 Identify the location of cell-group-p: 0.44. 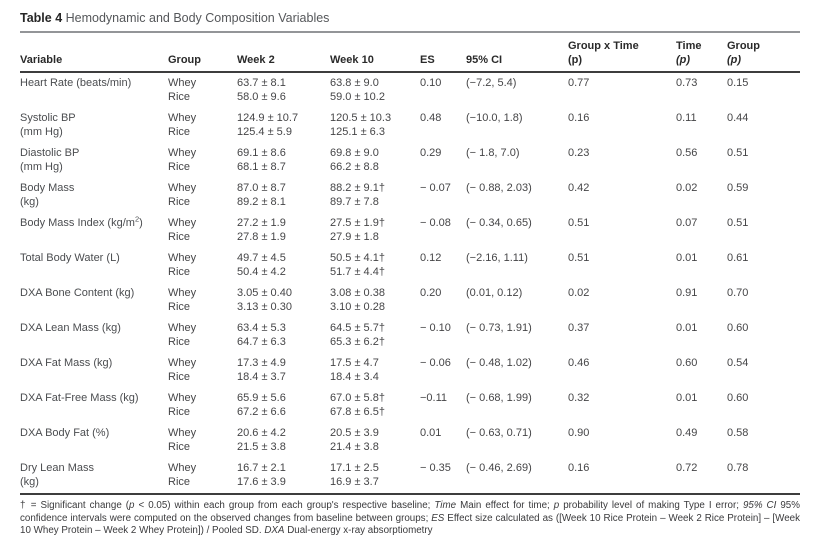
(738, 118).